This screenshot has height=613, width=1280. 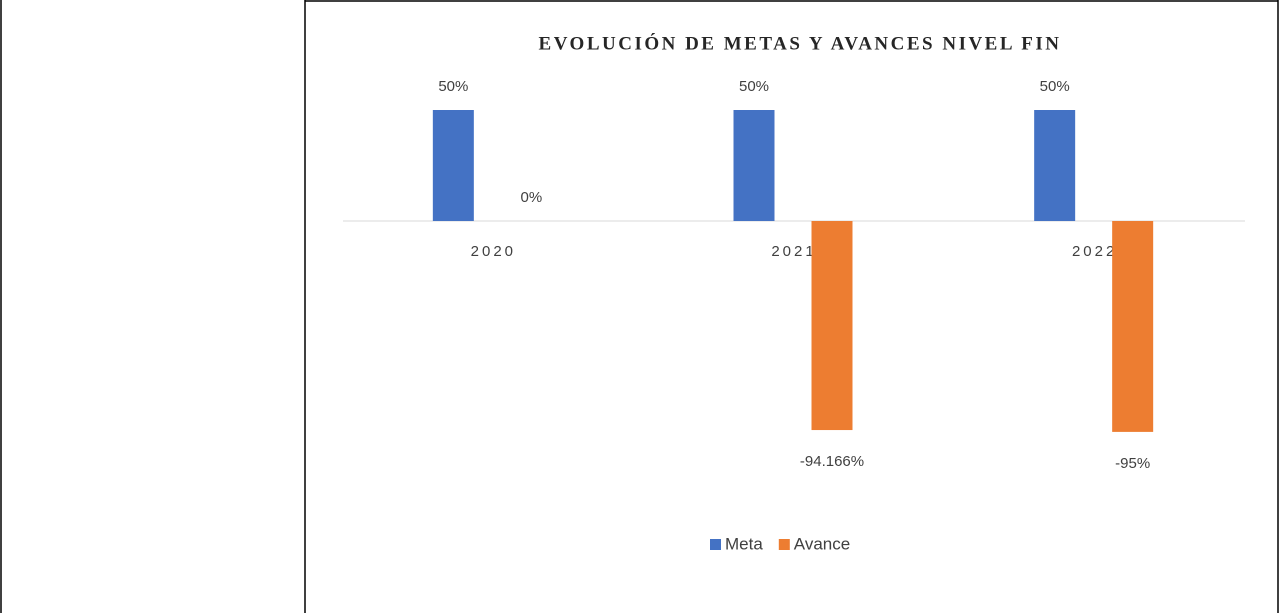 What do you see at coordinates (1132, 463) in the screenshot?
I see `data-label: -95%` at bounding box center [1132, 463].